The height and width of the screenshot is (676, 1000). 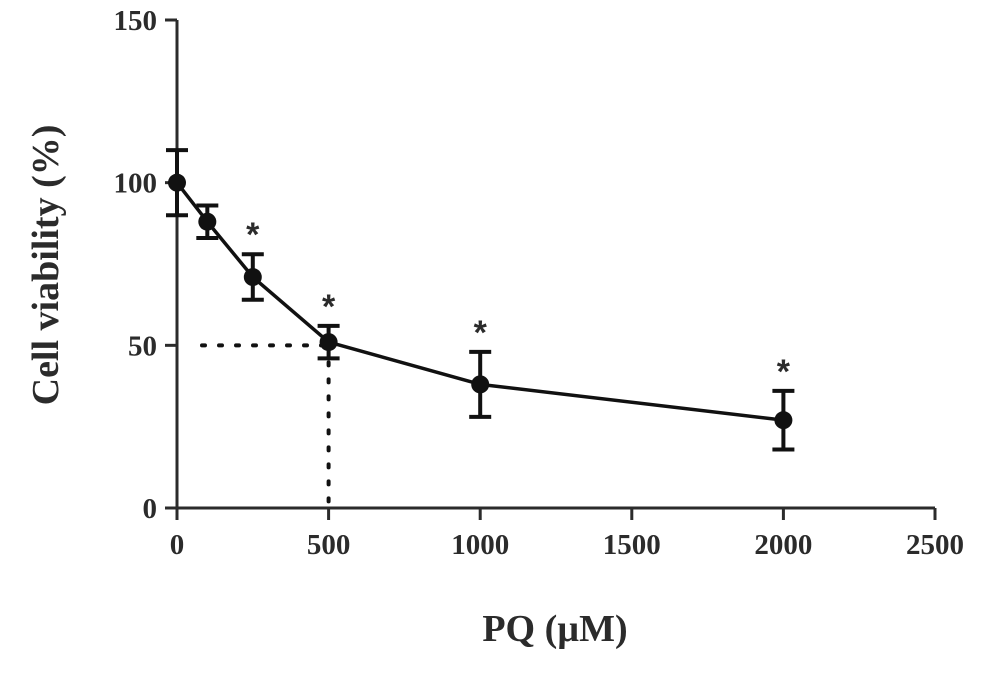 What do you see at coordinates (935, 545) in the screenshot?
I see `x-tick-label: 2500` at bounding box center [935, 545].